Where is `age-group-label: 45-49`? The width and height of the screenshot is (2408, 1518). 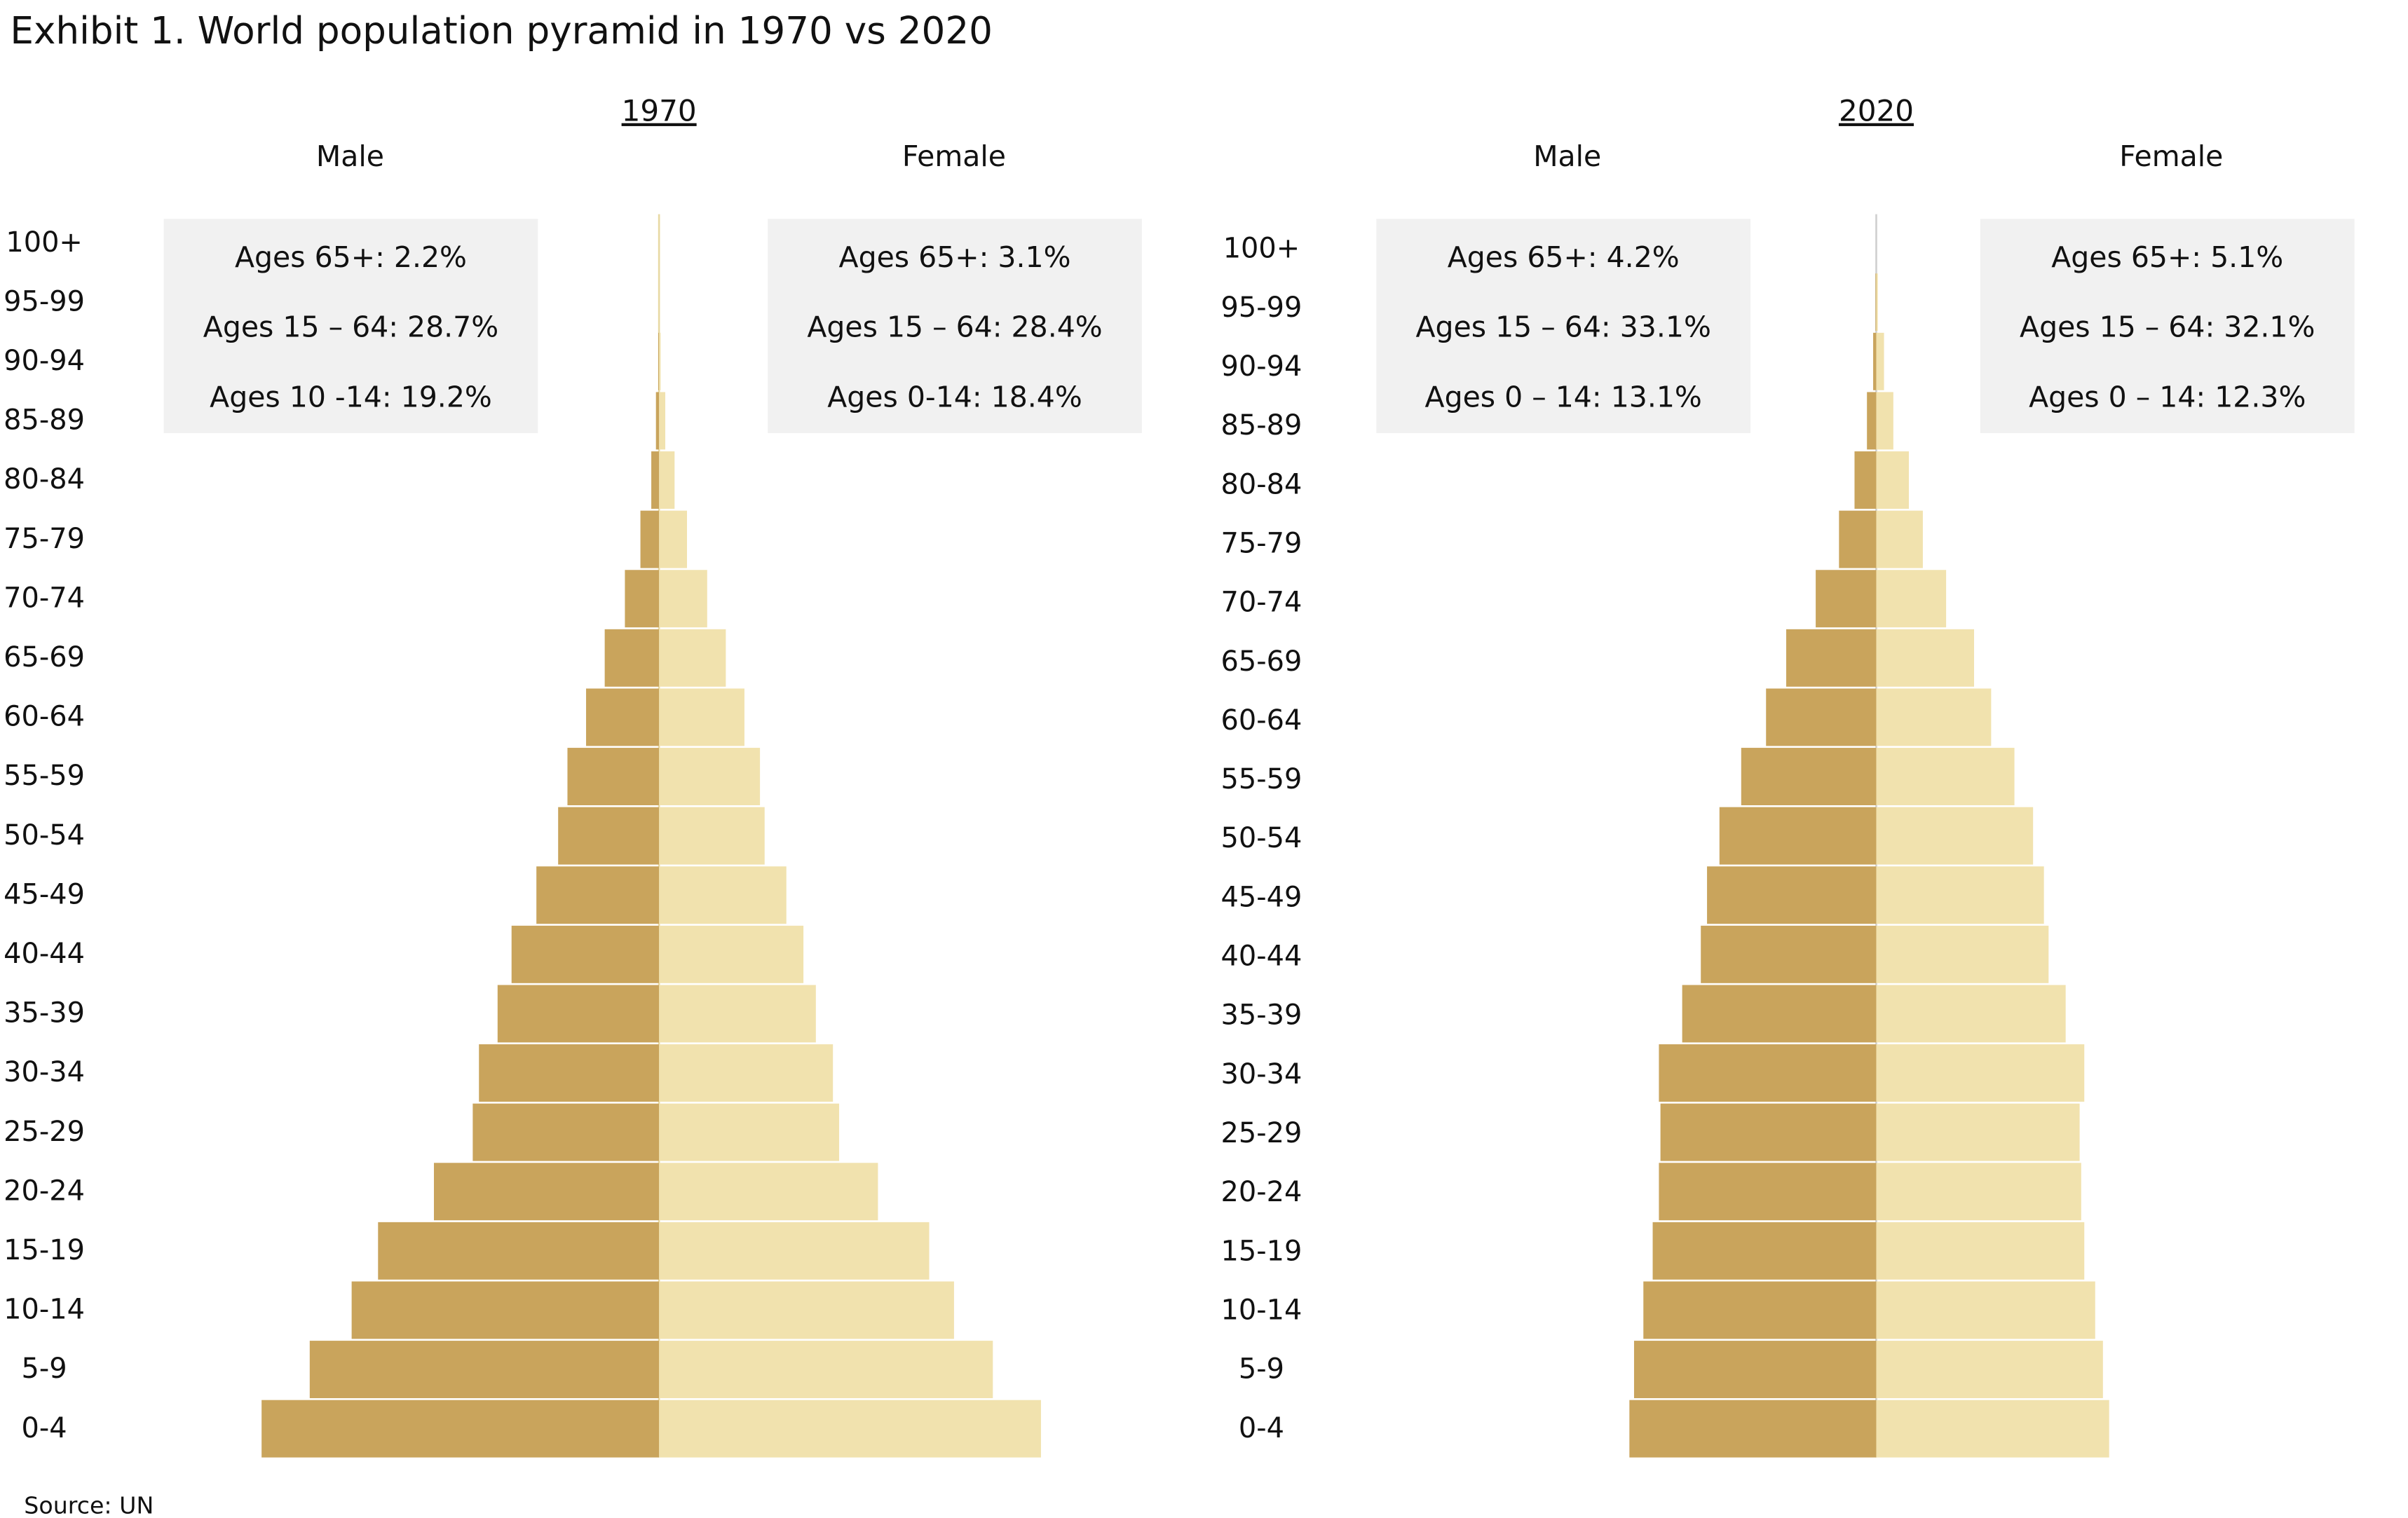
age-group-label: 45-49 is located at coordinates (44, 894).